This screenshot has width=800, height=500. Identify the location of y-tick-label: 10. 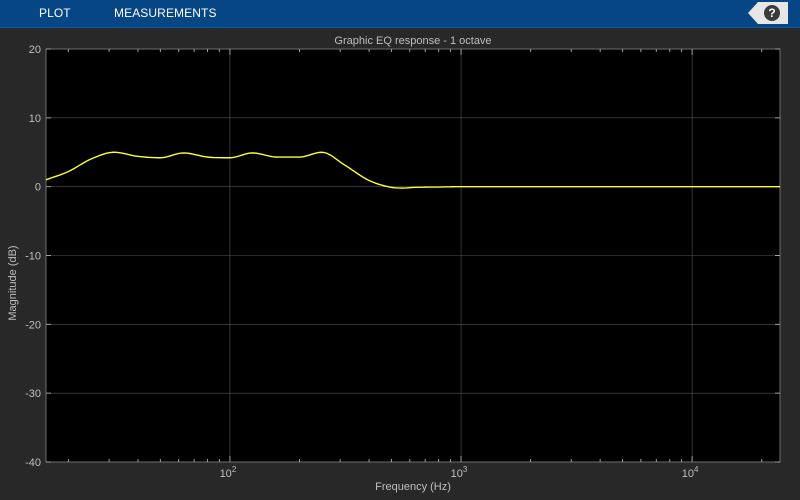
(35, 119).